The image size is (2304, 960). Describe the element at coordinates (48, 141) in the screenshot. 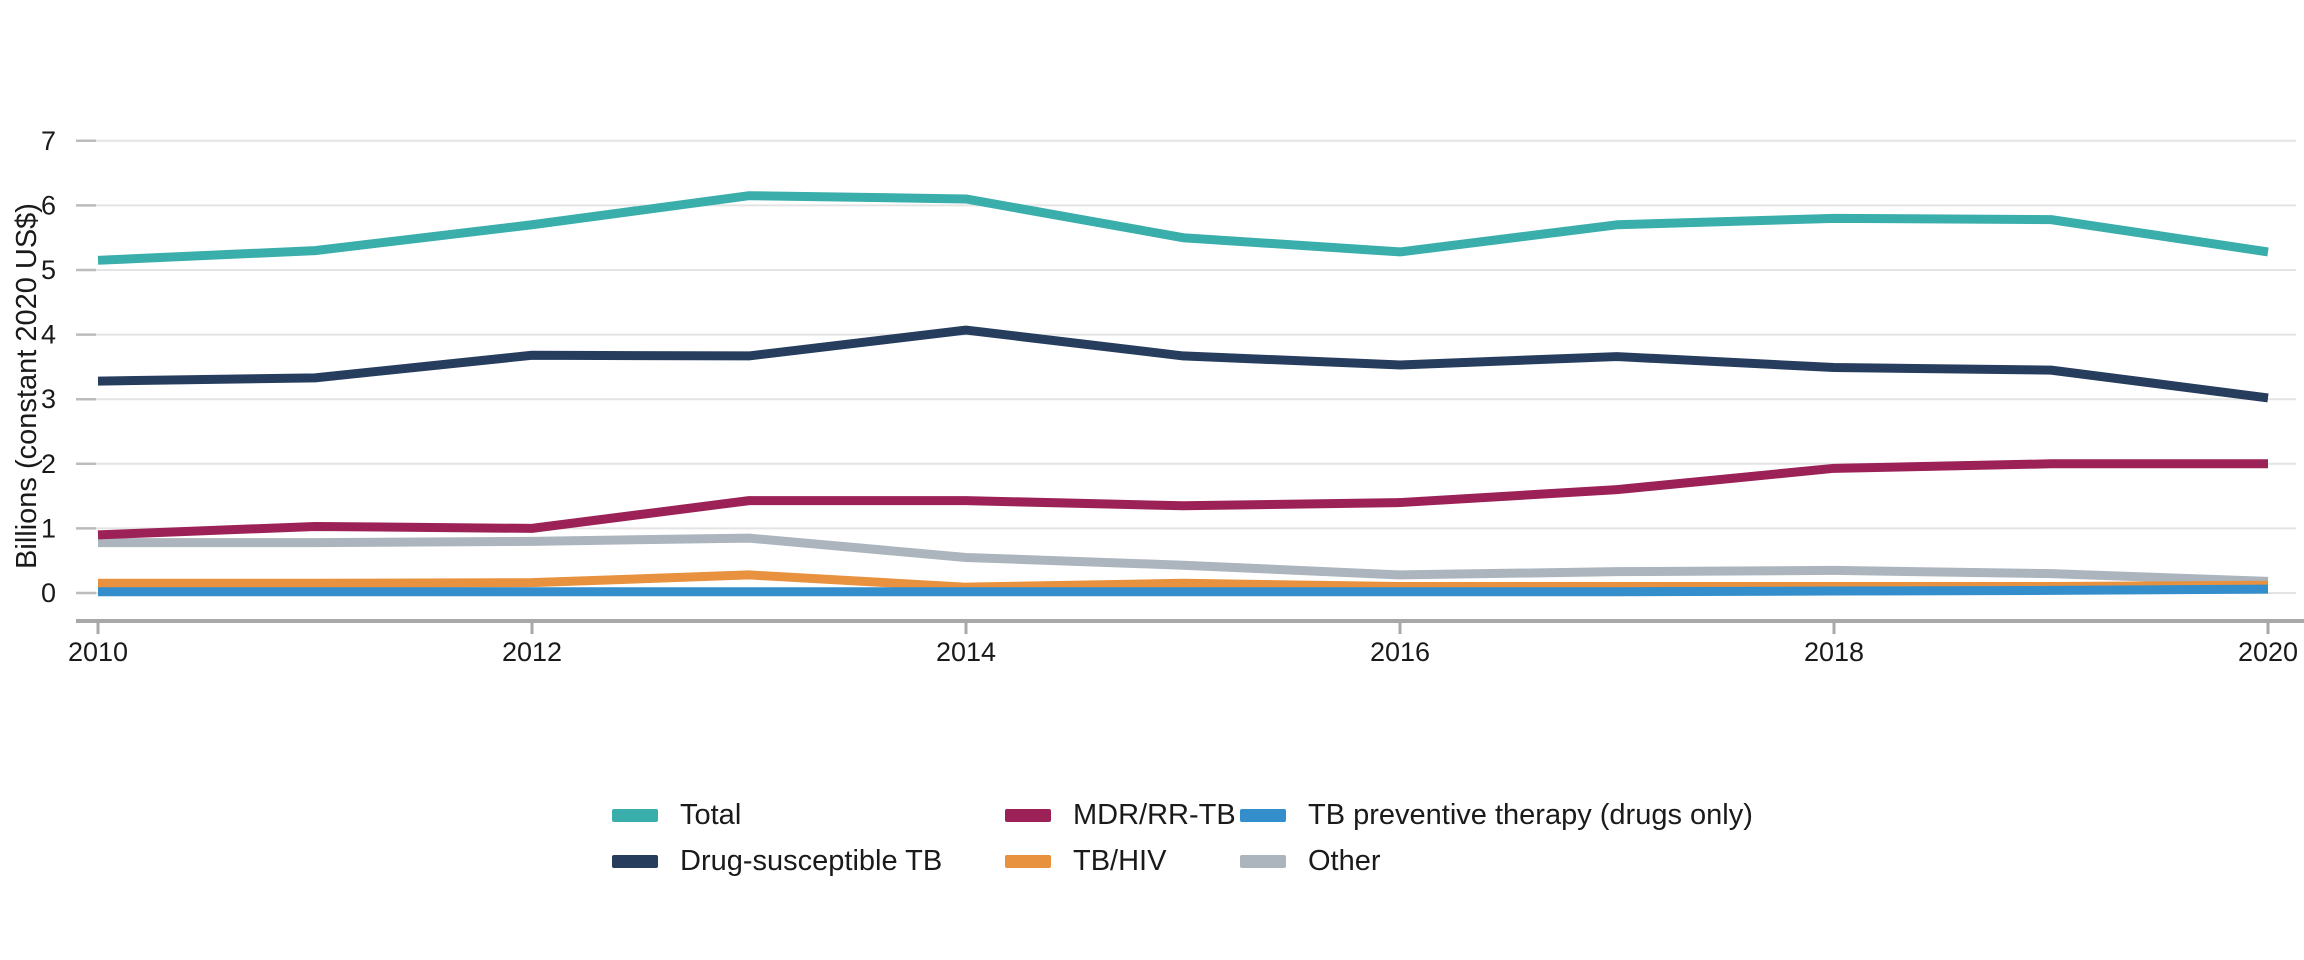

I see `y-tick-label: 7` at that location.